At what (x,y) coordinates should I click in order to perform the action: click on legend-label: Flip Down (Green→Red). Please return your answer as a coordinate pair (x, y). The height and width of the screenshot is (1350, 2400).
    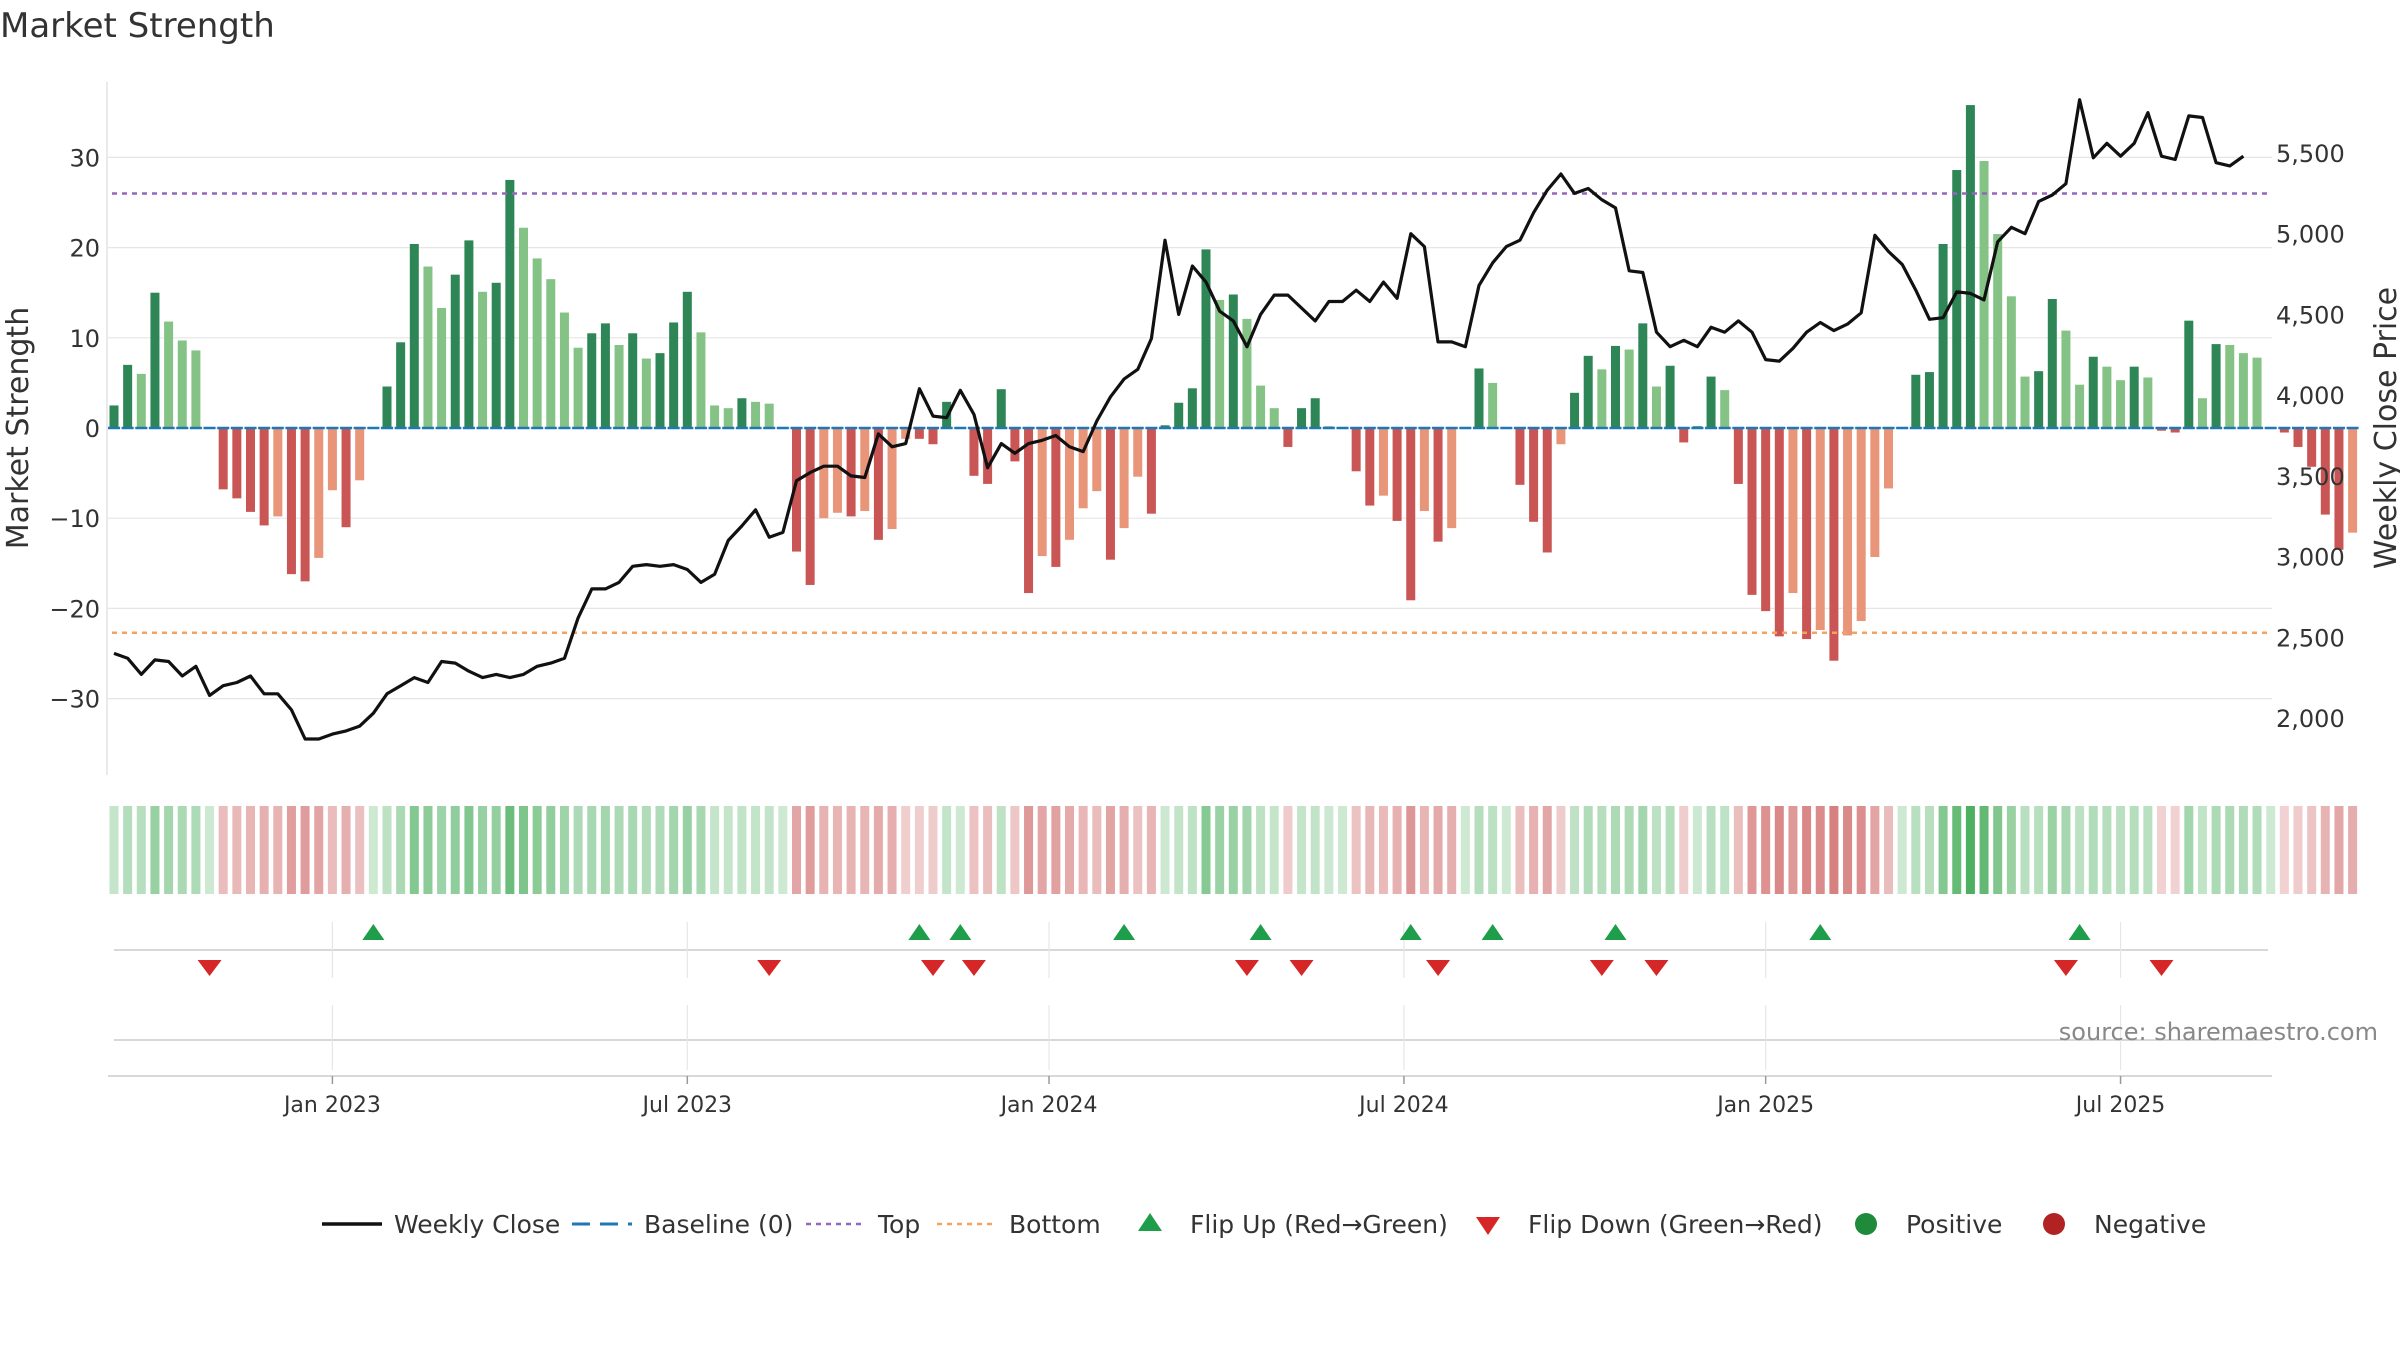
    Looking at the image, I should click on (1675, 1224).